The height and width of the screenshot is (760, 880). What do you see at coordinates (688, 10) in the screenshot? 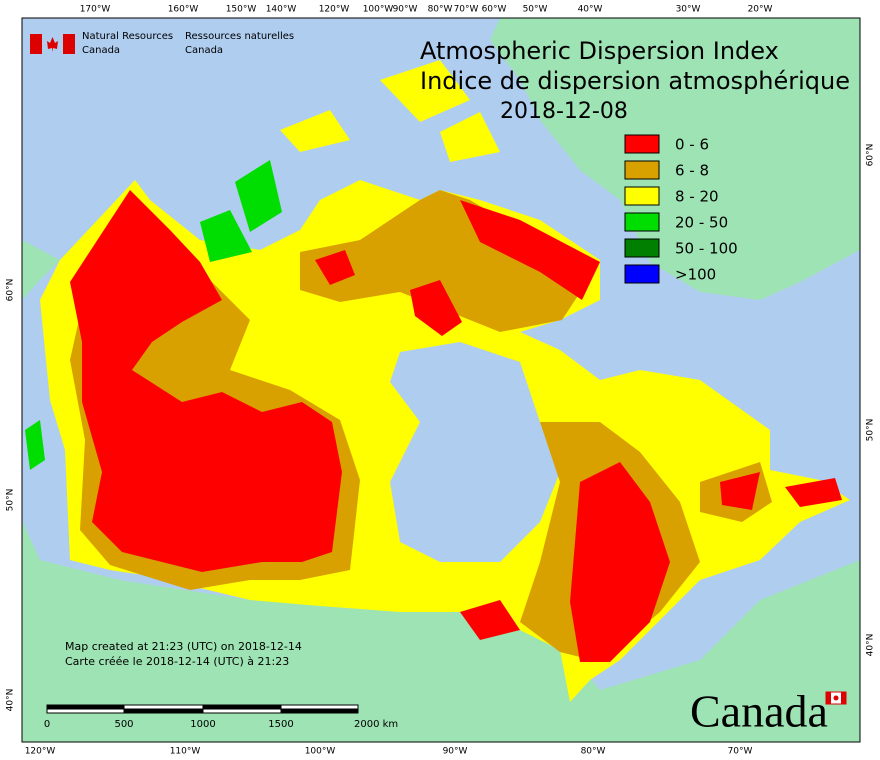
I see `graticule-label: 30°W` at bounding box center [688, 10].